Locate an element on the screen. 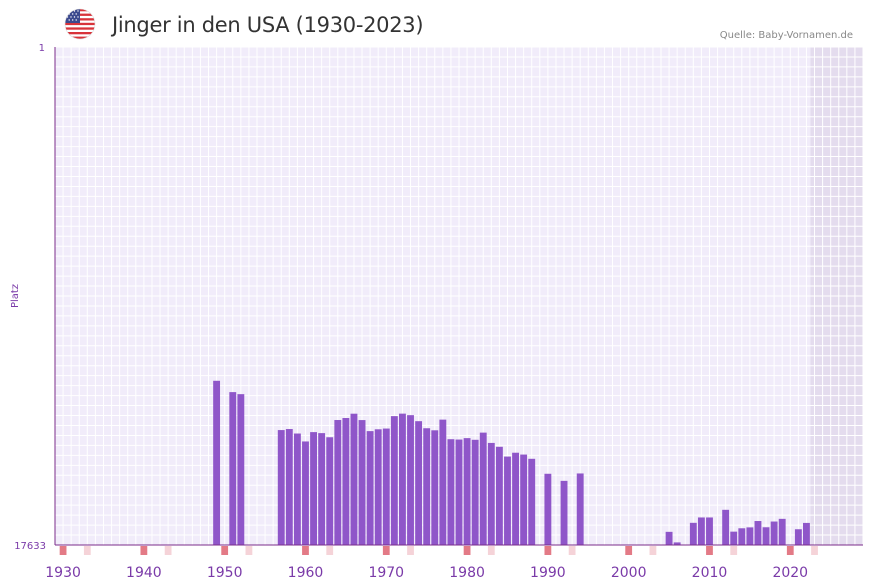 The height and width of the screenshot is (587, 873). bar-1952 is located at coordinates (241, 469).